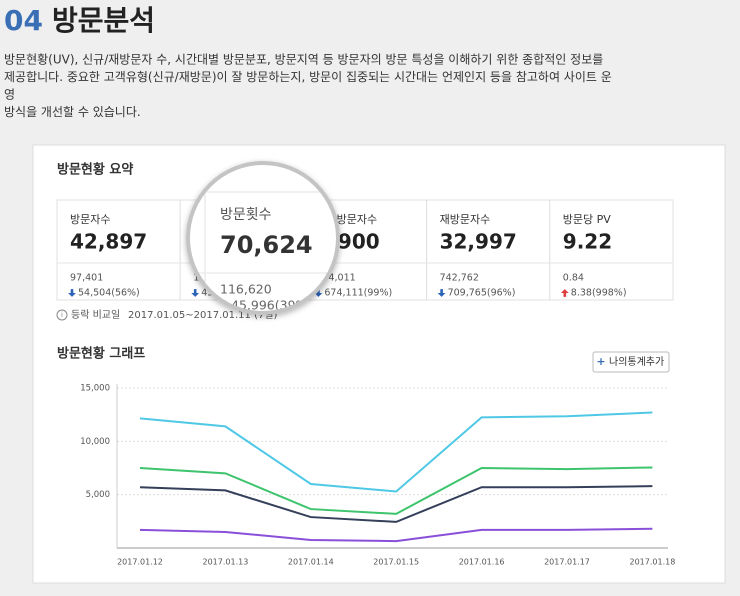 The width and height of the screenshot is (740, 596). What do you see at coordinates (246, 289) in the screenshot?
I see `card-previous: 116,620` at bounding box center [246, 289].